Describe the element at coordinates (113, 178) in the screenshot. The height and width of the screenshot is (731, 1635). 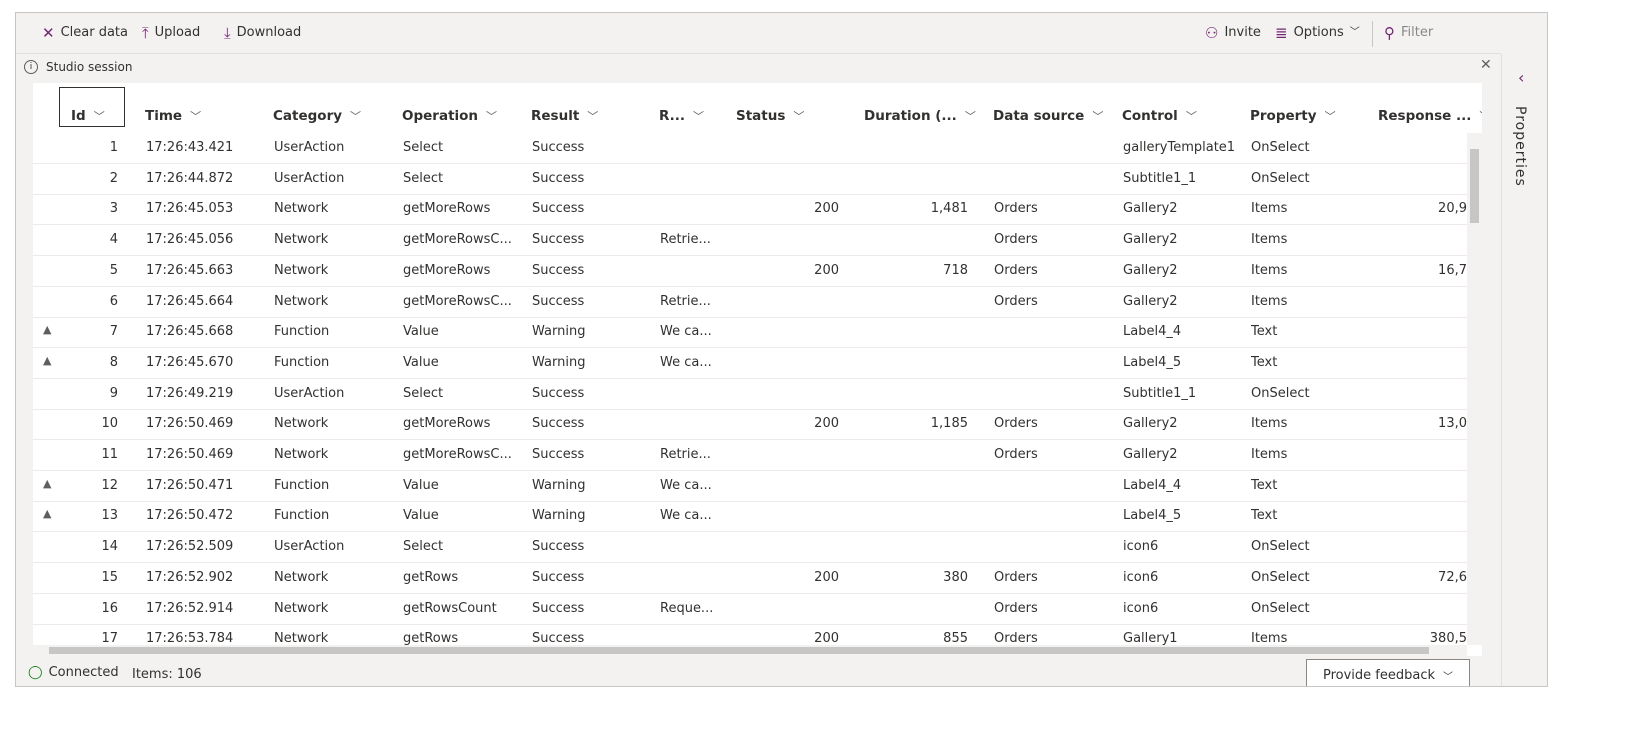
I see `cell: 2` at that location.